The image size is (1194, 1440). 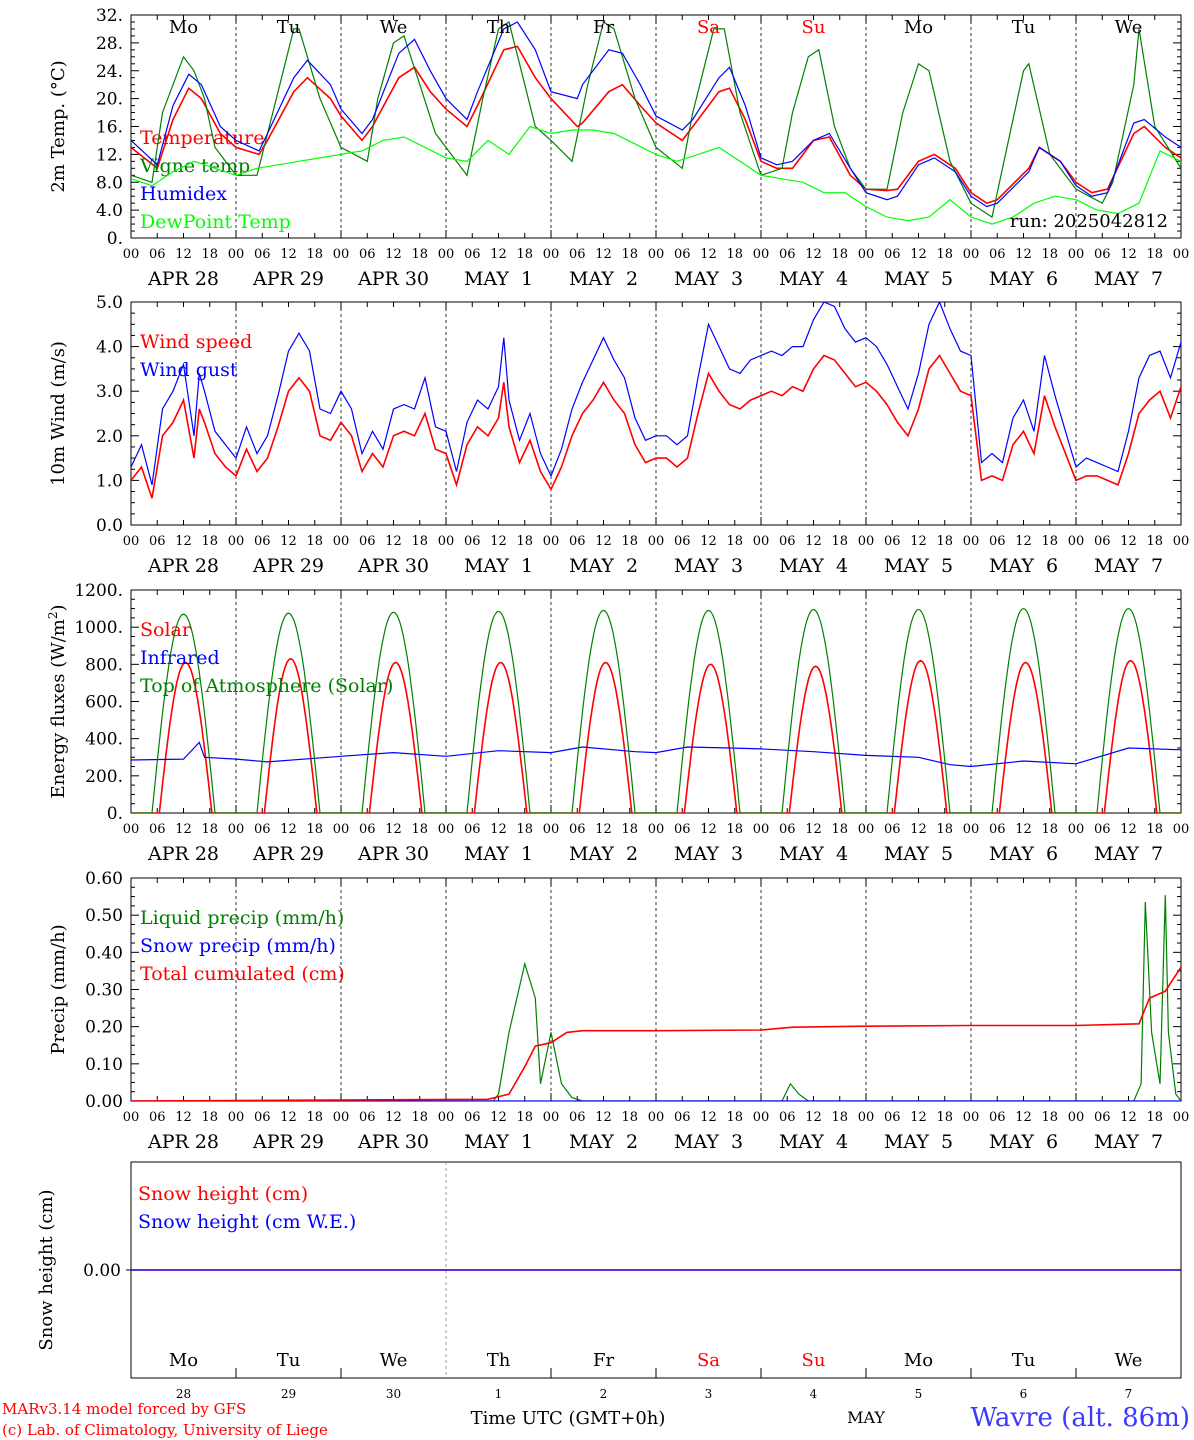 What do you see at coordinates (109, 155) in the screenshot?
I see `y-tick-label: 12.` at bounding box center [109, 155].